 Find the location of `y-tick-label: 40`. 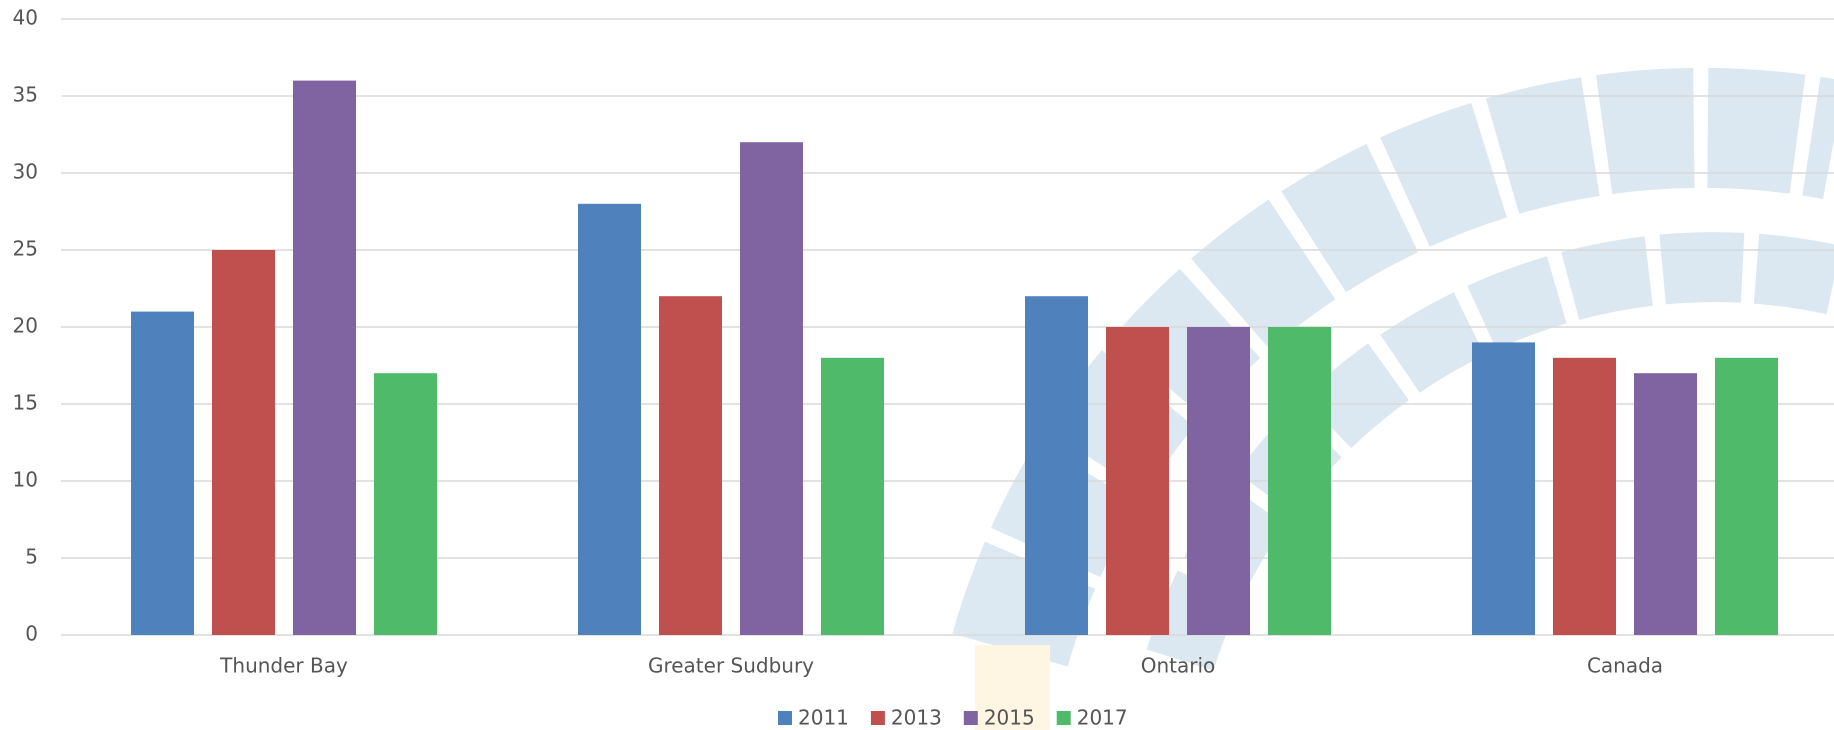

y-tick-label: 40 is located at coordinates (25, 18).